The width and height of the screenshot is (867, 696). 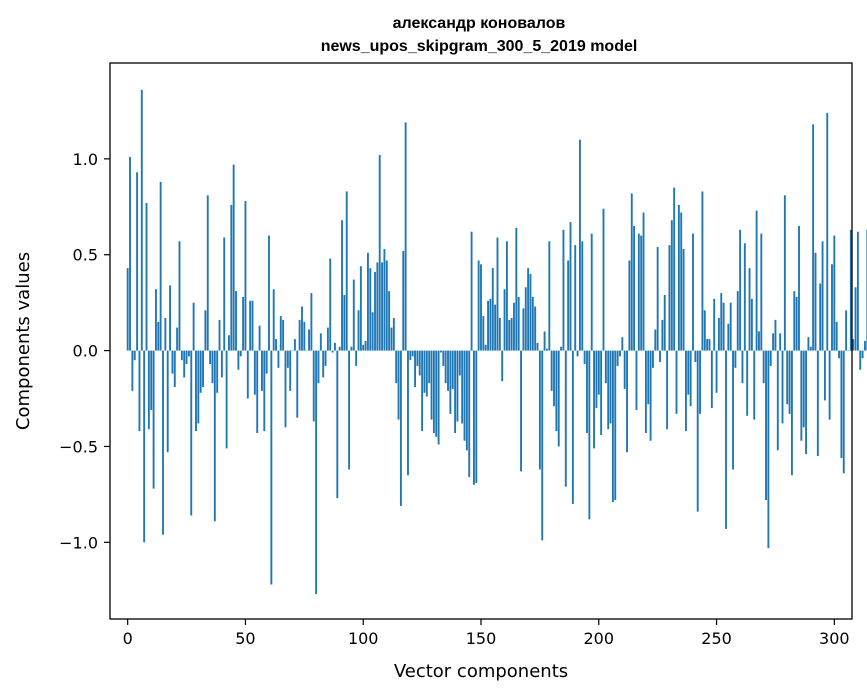 I want to click on x-tick-label: 250, so click(x=716, y=638).